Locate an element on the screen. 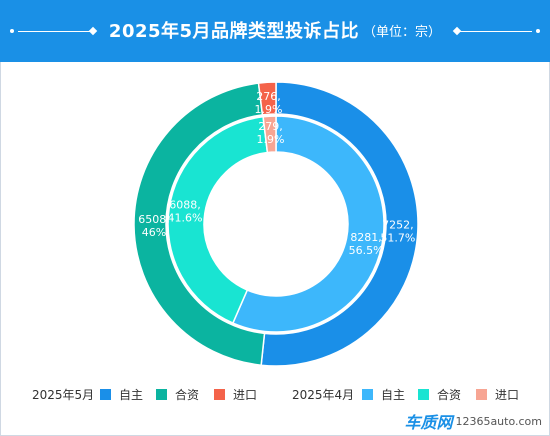 This screenshot has width=550, height=436. data-label-percent: 51.7% is located at coordinates (397, 237).